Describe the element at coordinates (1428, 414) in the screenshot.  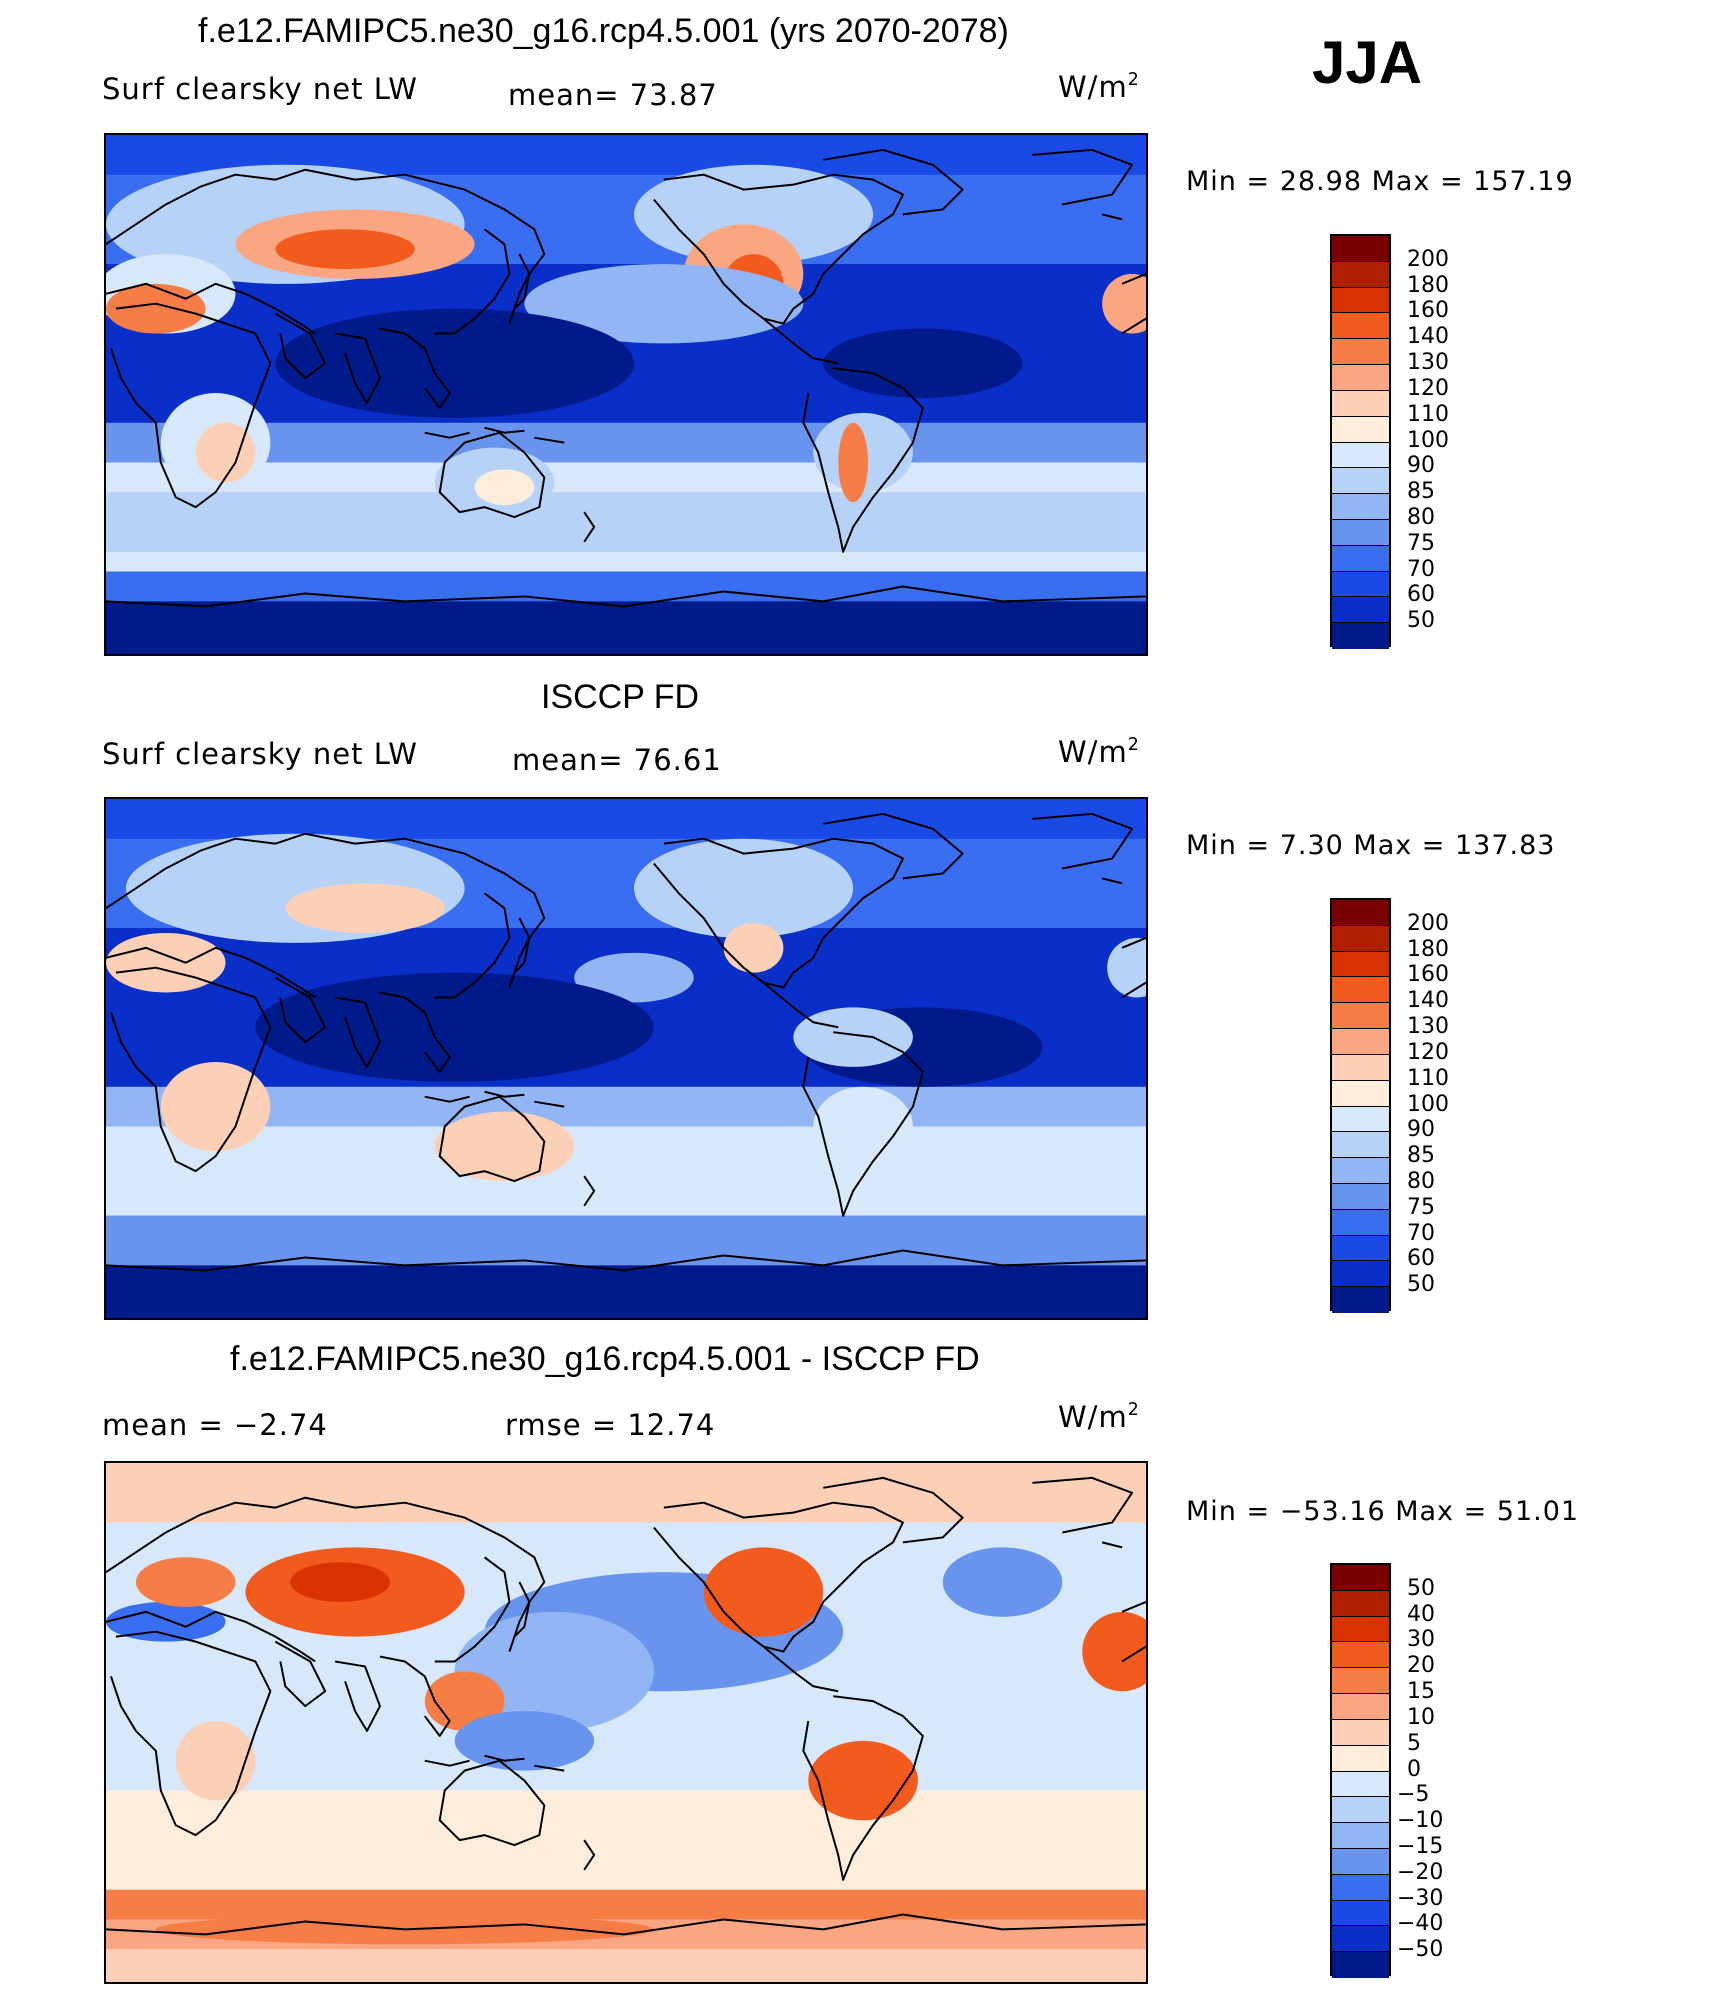
I see `colorbar-level-label: 110` at that location.